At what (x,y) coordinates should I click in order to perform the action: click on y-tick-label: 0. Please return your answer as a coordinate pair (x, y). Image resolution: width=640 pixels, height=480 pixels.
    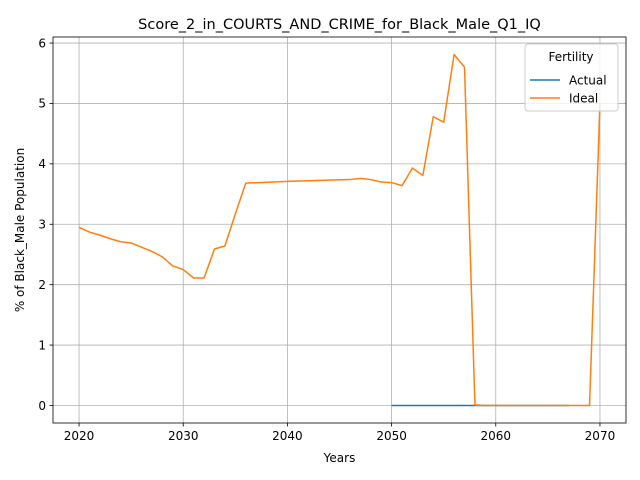
    Looking at the image, I should click on (42, 406).